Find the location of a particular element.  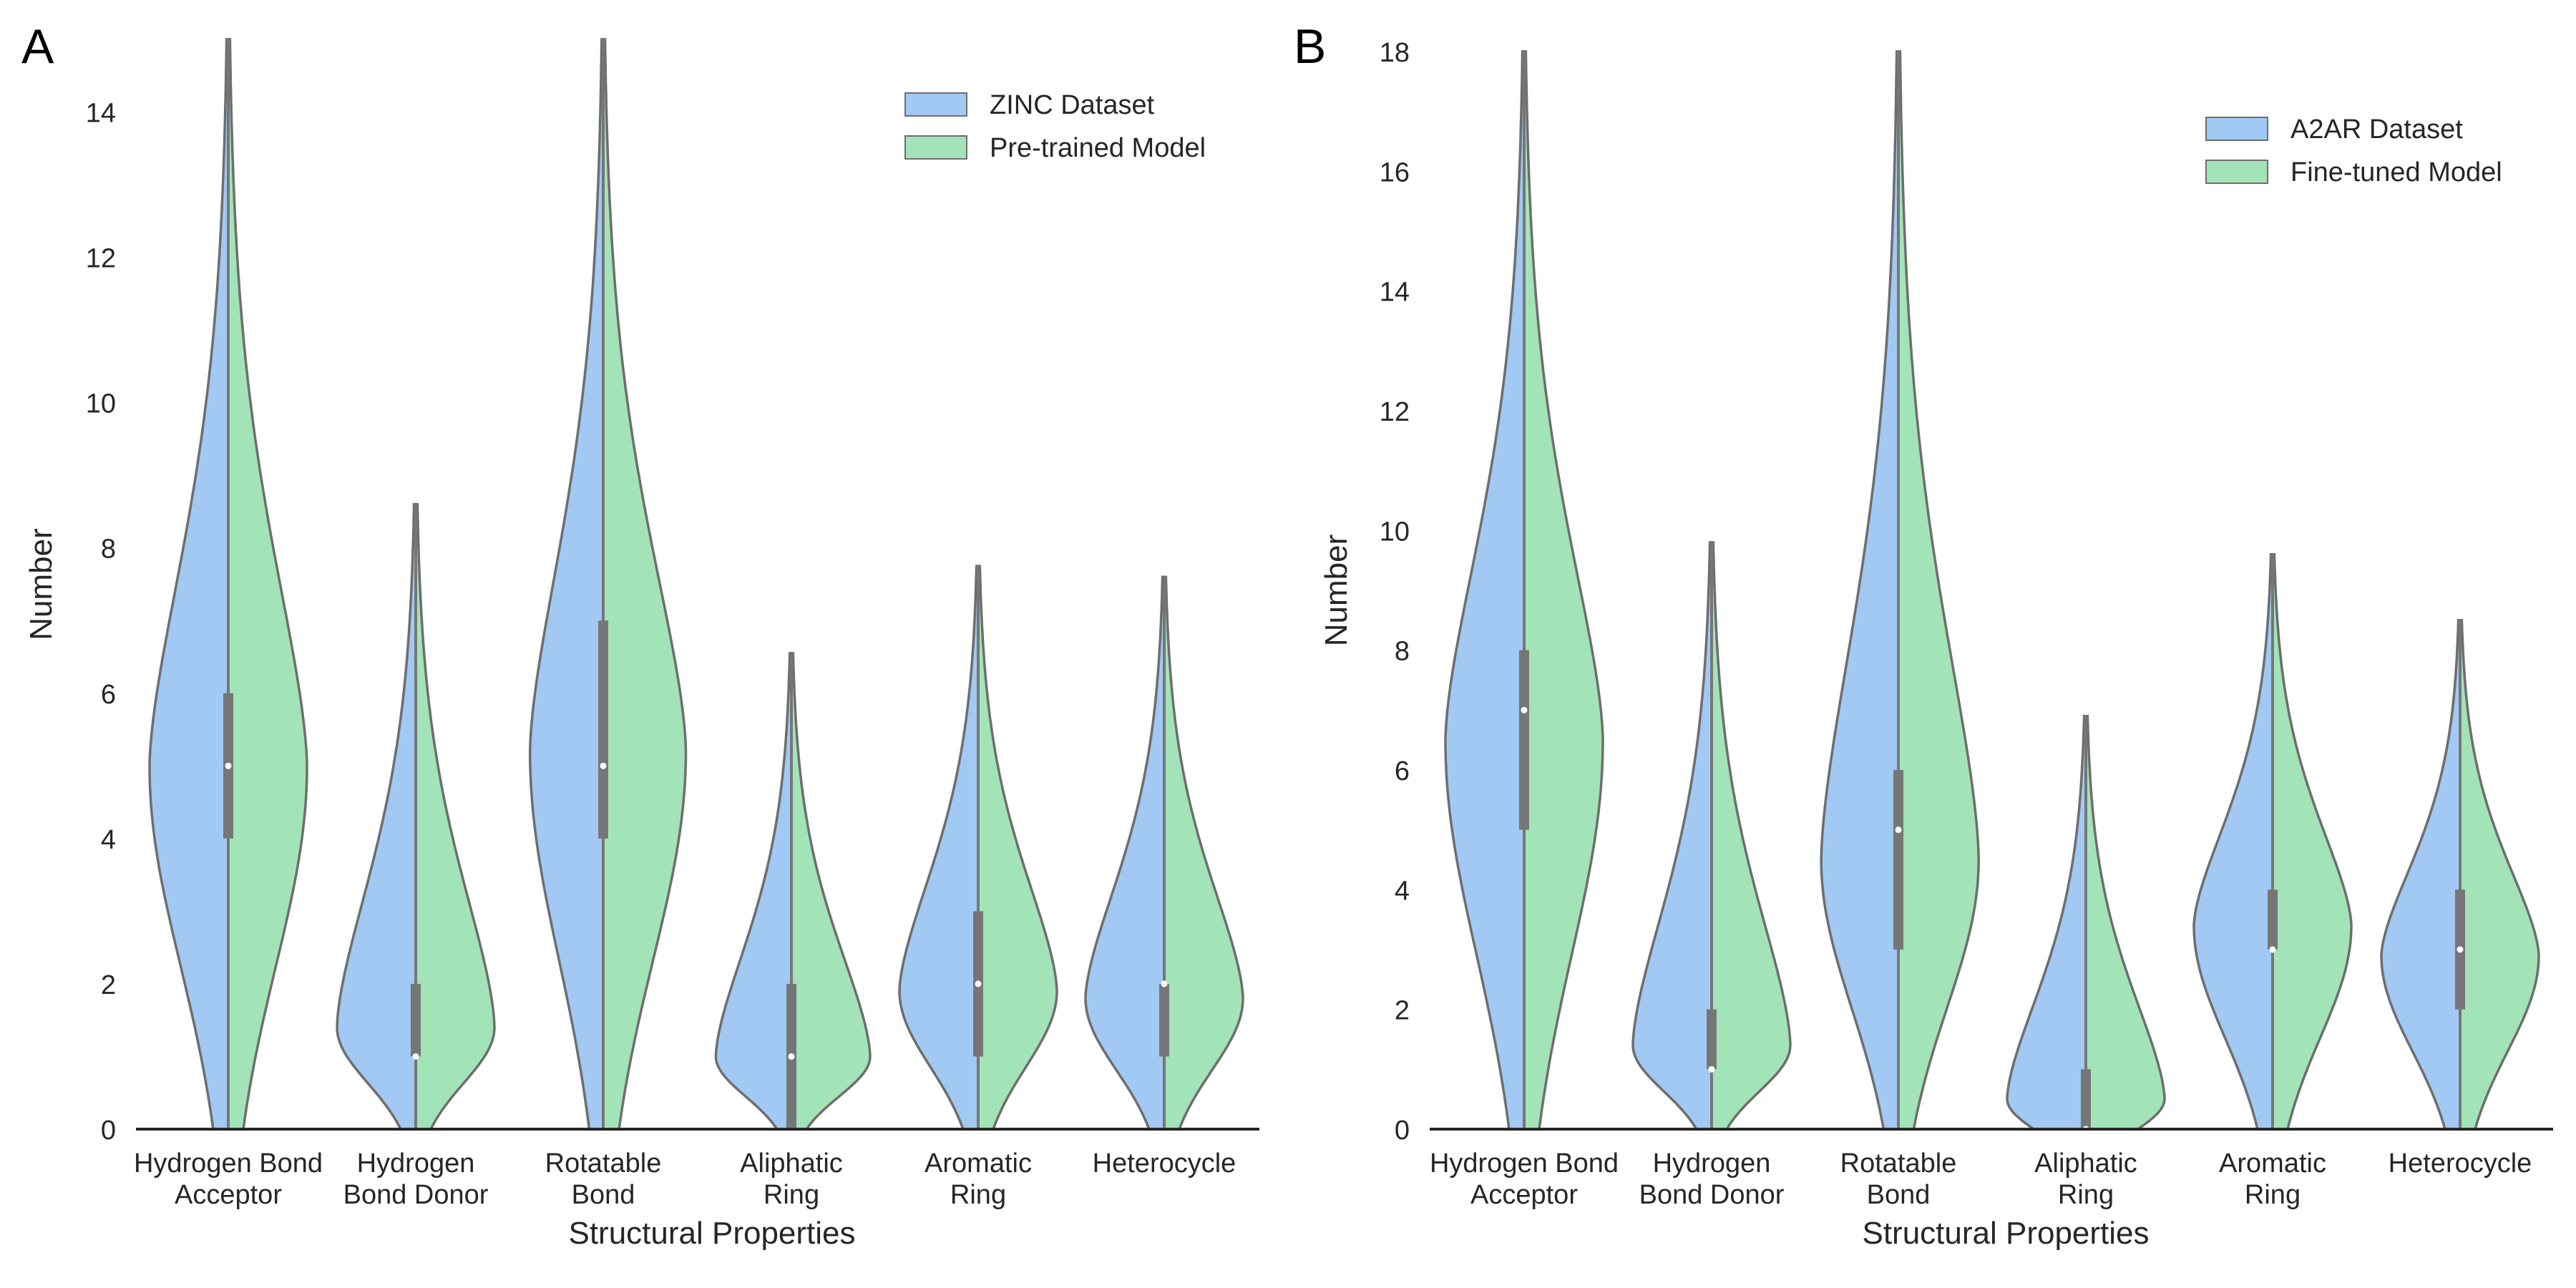

legend-label: Fine-tuned Model is located at coordinates (2396, 172).